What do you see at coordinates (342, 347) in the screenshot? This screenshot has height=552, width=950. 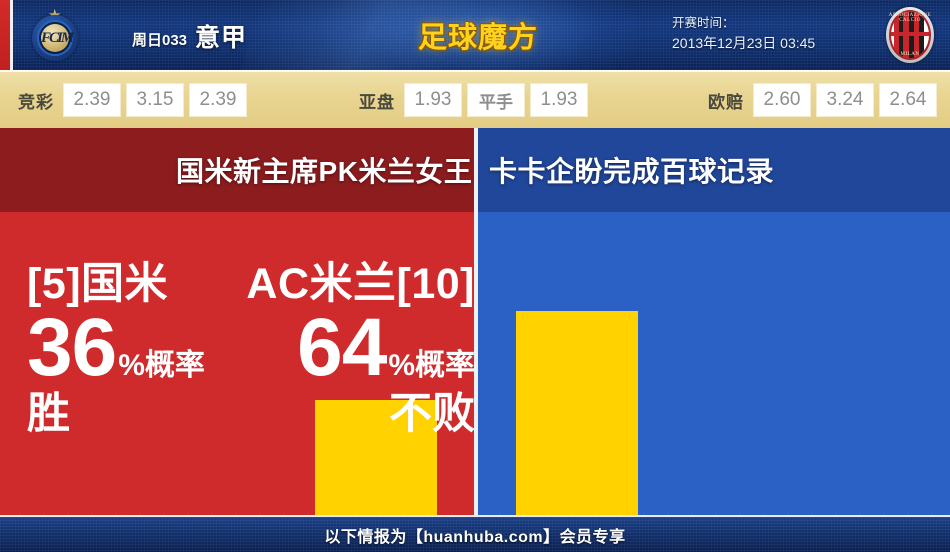 I see `away-probability-value: 64` at bounding box center [342, 347].